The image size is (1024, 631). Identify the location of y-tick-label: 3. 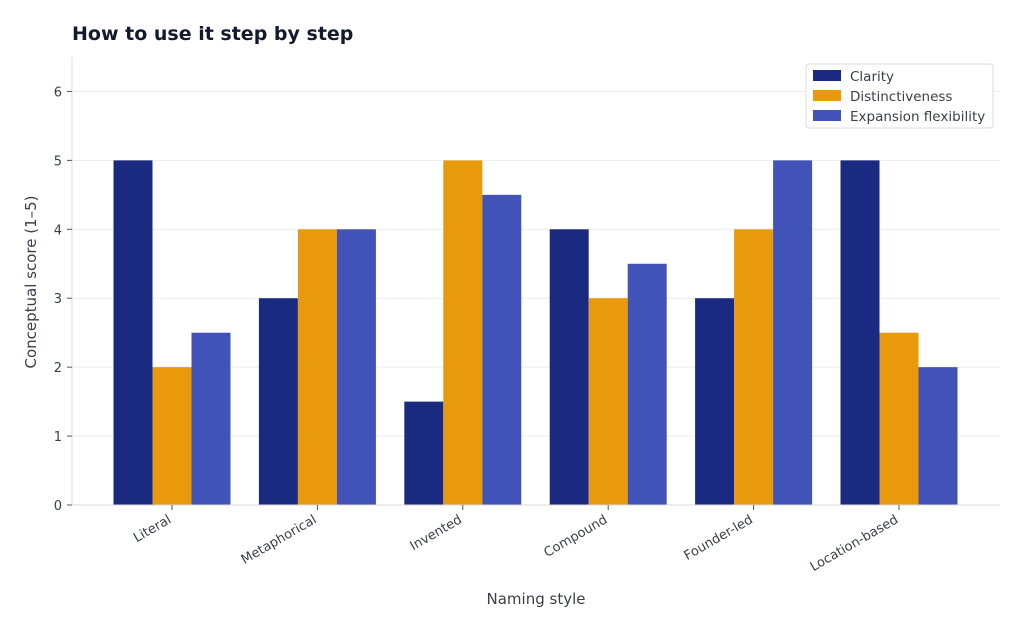
(58, 299).